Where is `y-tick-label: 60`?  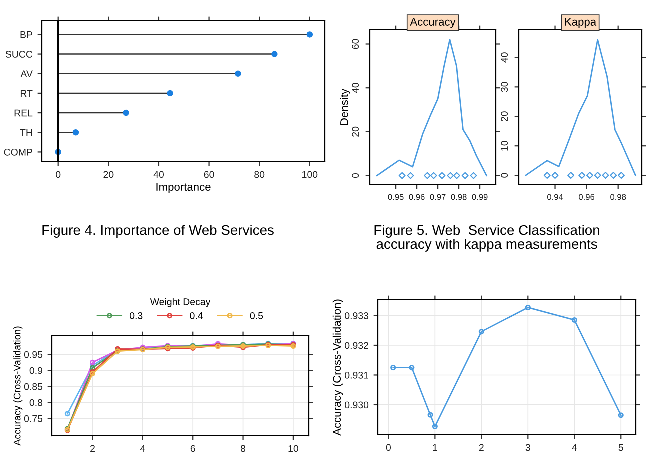 y-tick-label: 60 is located at coordinates (356, 44).